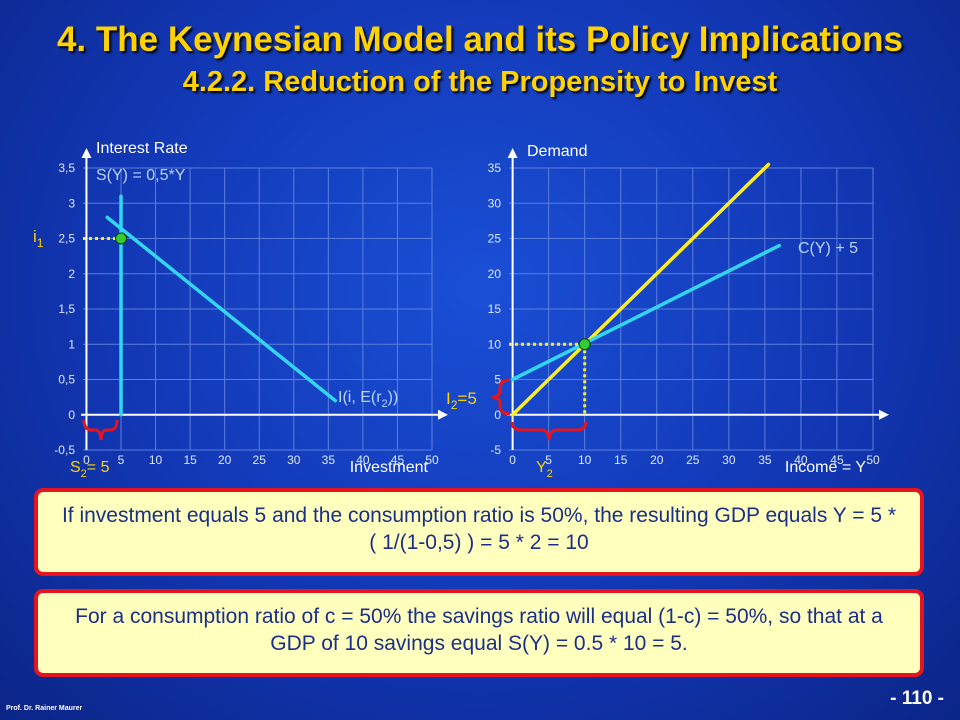  I want to click on chart2-y-tick-label: 30, so click(495, 203).